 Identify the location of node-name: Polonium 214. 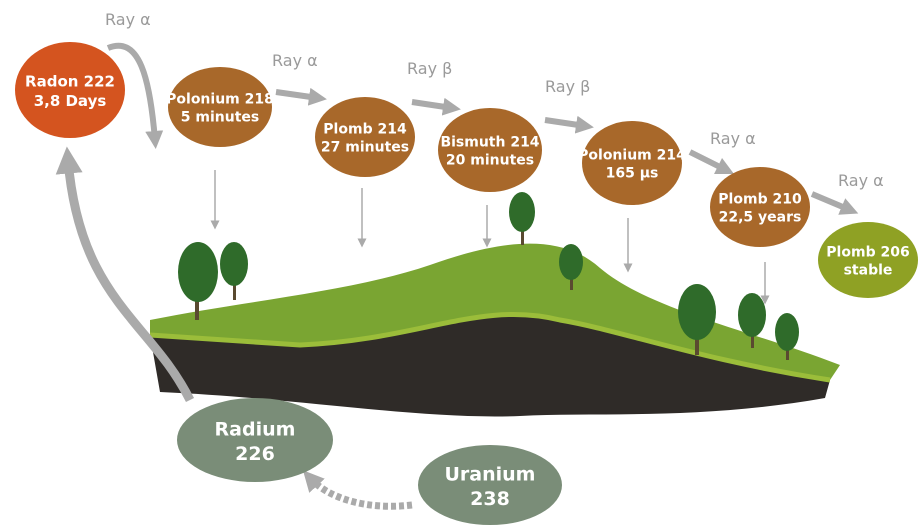
(632, 156).